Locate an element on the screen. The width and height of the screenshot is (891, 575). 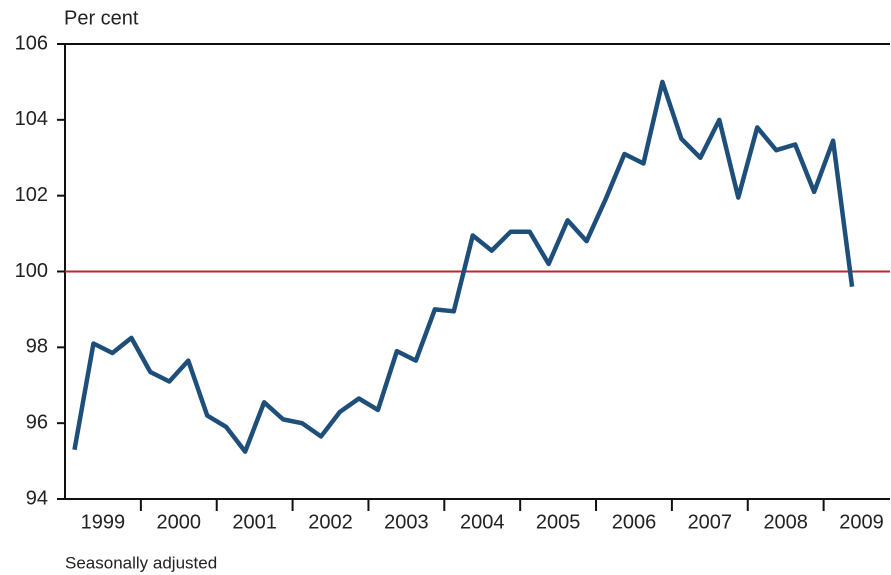
x-tick-label: 2007 is located at coordinates (710, 522).